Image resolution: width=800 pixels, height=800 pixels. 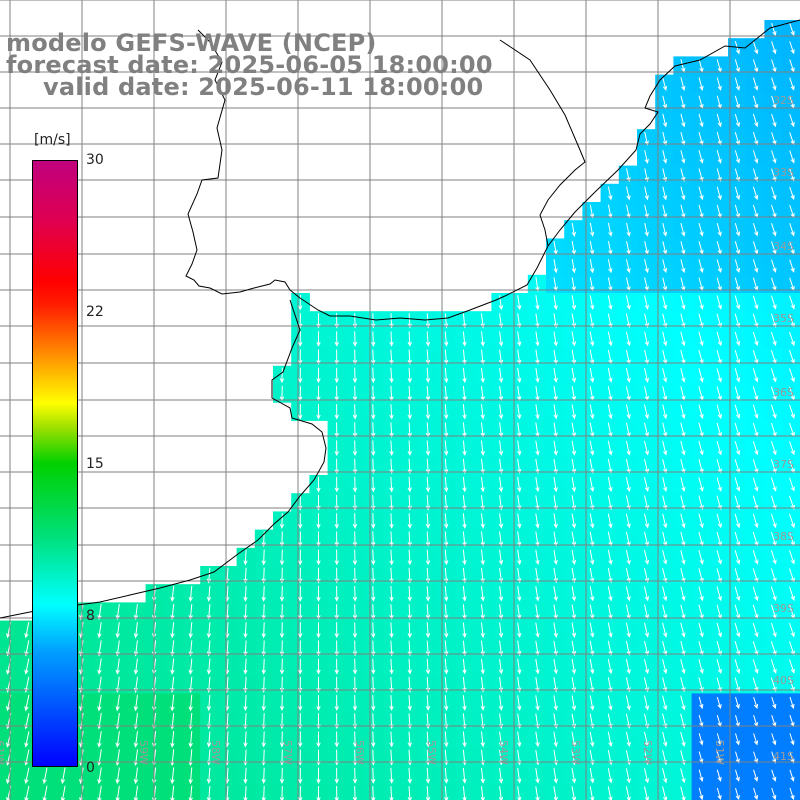 I want to click on latitude-label: 35S, so click(x=783, y=318).